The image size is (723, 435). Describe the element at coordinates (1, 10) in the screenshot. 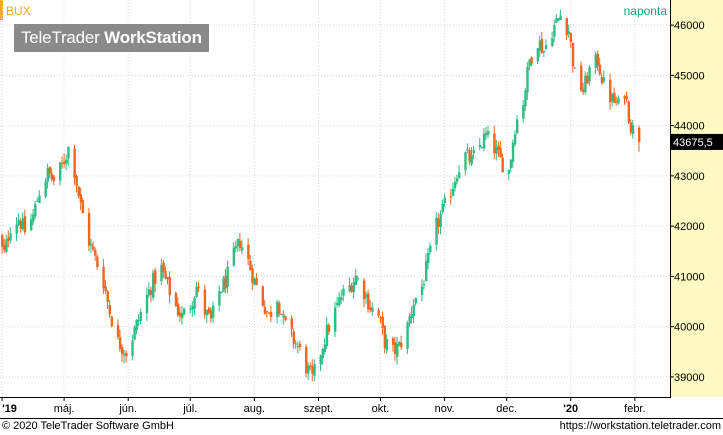

I see `symbol-color-marker` at that location.